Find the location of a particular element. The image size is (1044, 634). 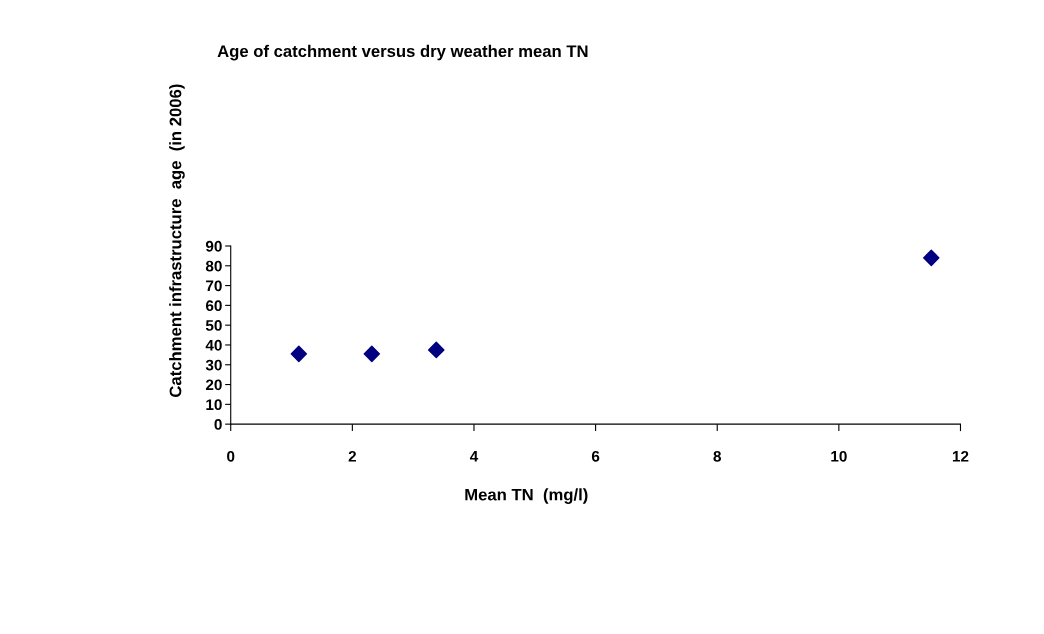

x-tick-label: 2 is located at coordinates (352, 456).